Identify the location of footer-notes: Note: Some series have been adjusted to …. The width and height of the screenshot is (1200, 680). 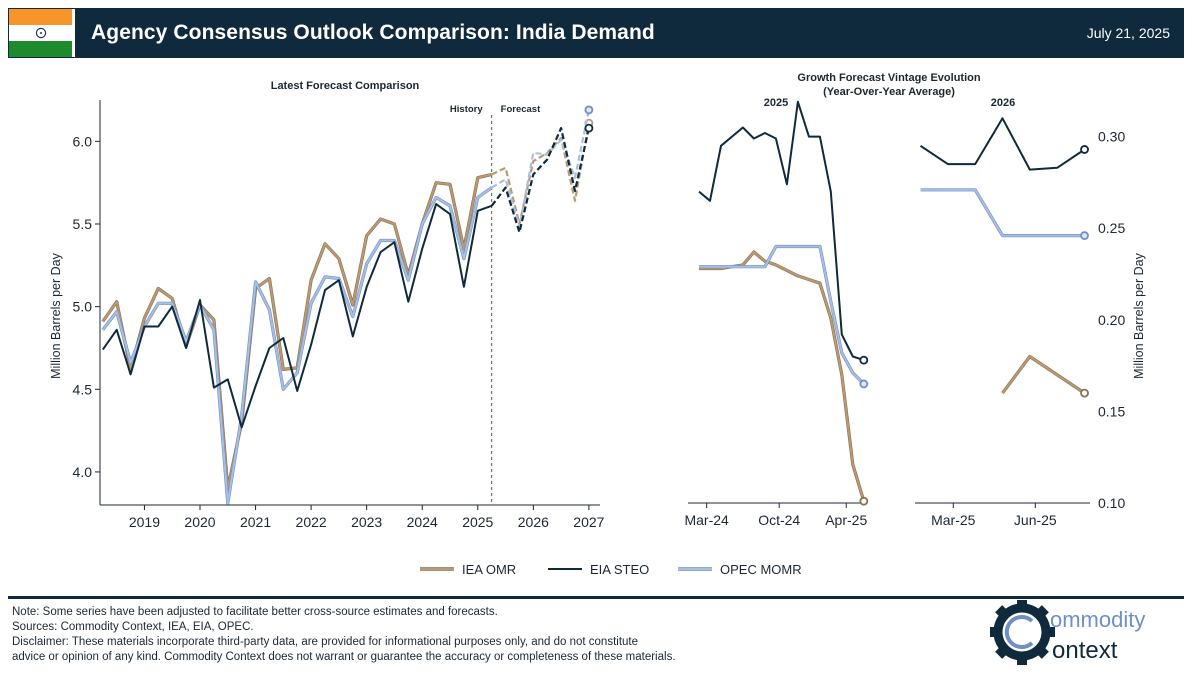
(492, 635).